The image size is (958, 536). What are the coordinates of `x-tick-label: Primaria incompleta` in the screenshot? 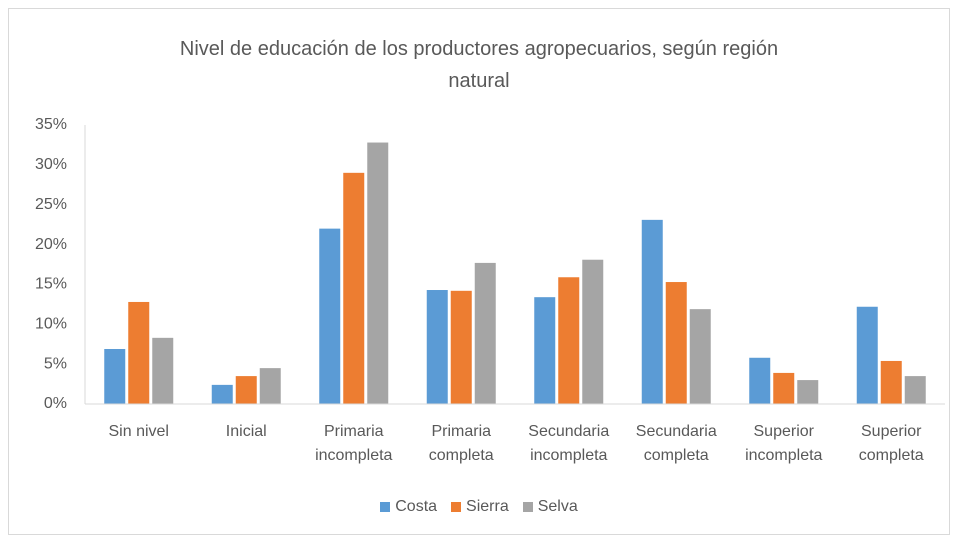 It's located at (354, 443).